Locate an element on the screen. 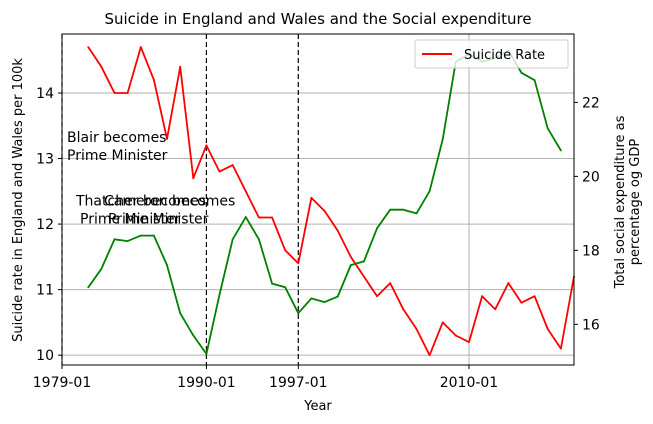  series-point-left-1981 is located at coordinates (88, 47).